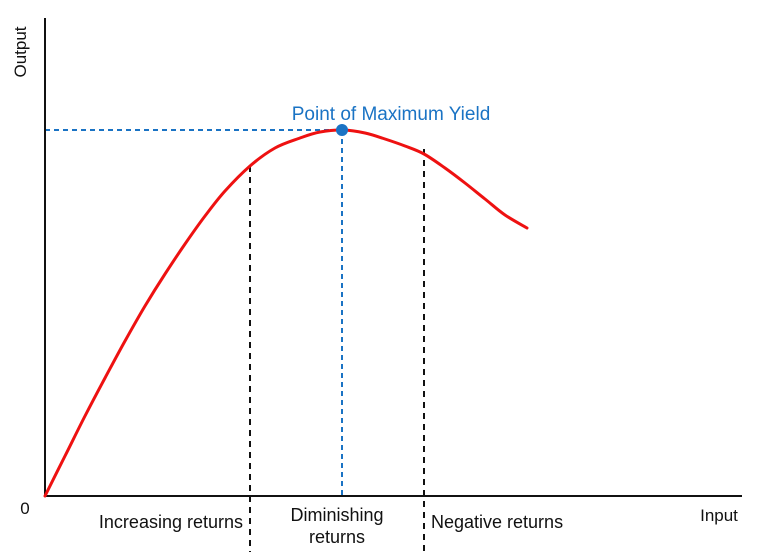 This screenshot has width=770, height=552. I want to click on origin-label: 0, so click(24, 508).